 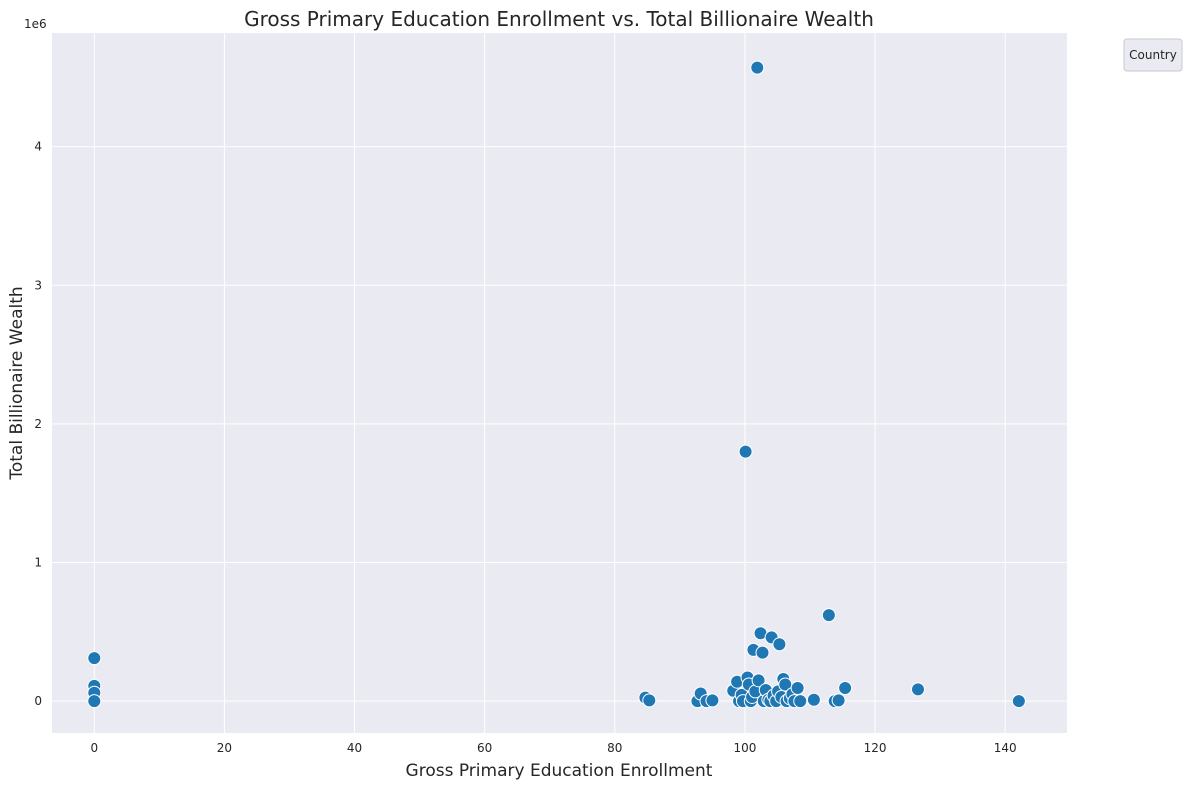 What do you see at coordinates (1005, 748) in the screenshot?
I see `x-tick-label: 140` at bounding box center [1005, 748].